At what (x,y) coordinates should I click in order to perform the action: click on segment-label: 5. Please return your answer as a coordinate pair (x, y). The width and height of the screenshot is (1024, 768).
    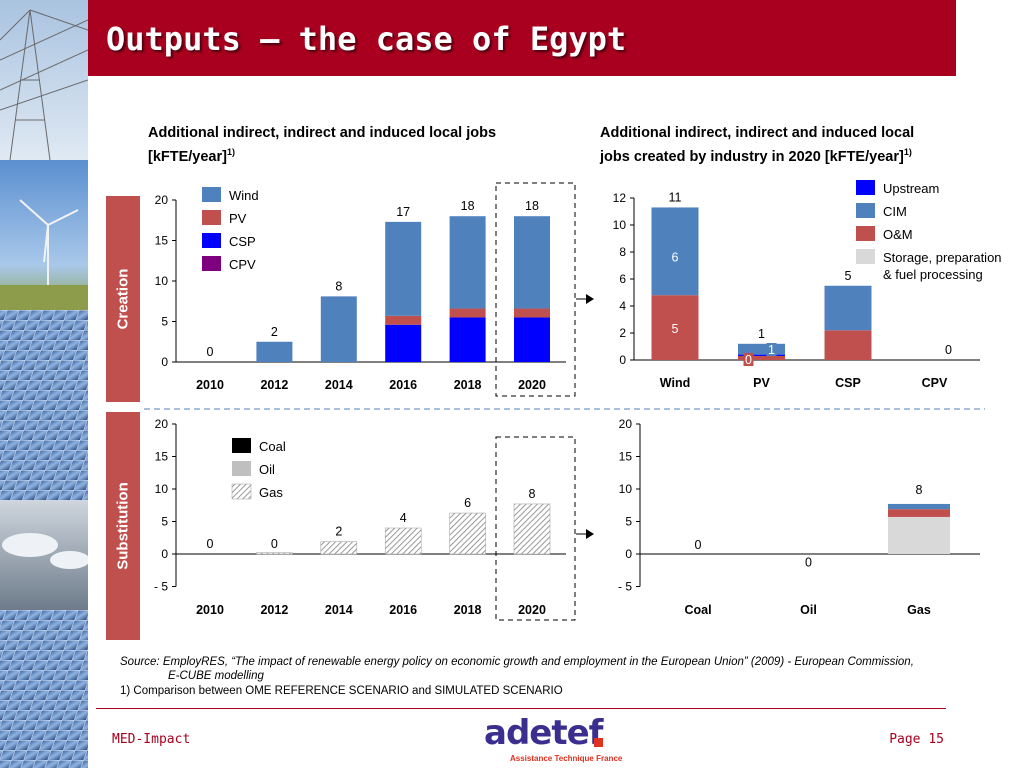
    Looking at the image, I should click on (675, 329).